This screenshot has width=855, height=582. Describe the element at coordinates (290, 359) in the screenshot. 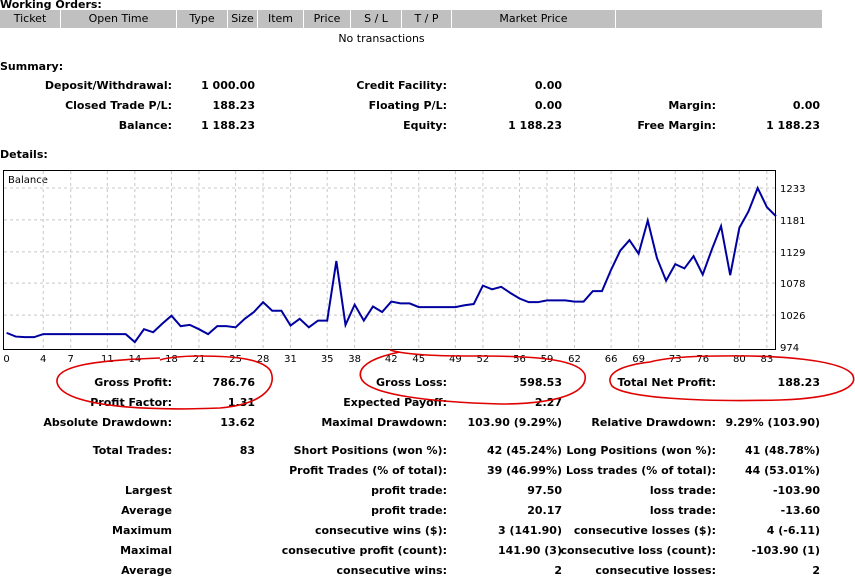

I see `x-tick-label: 31` at that location.